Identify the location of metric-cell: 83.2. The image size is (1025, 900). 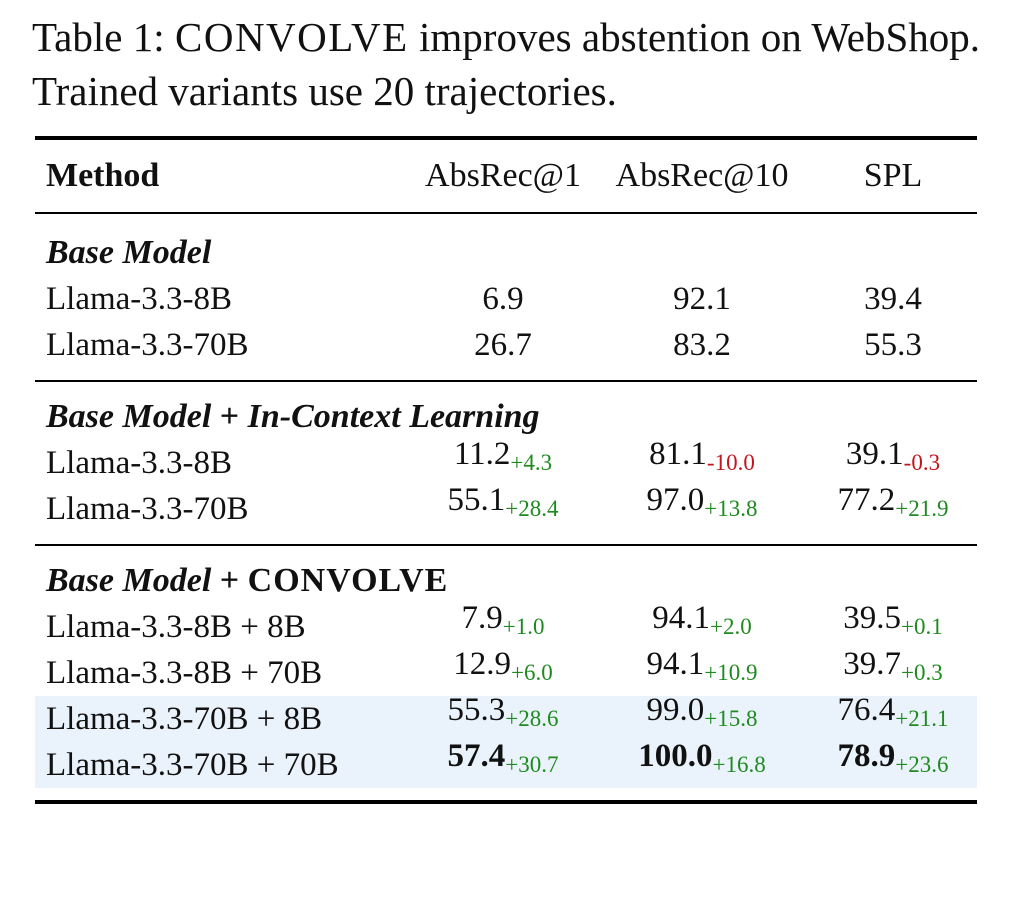
(702, 345).